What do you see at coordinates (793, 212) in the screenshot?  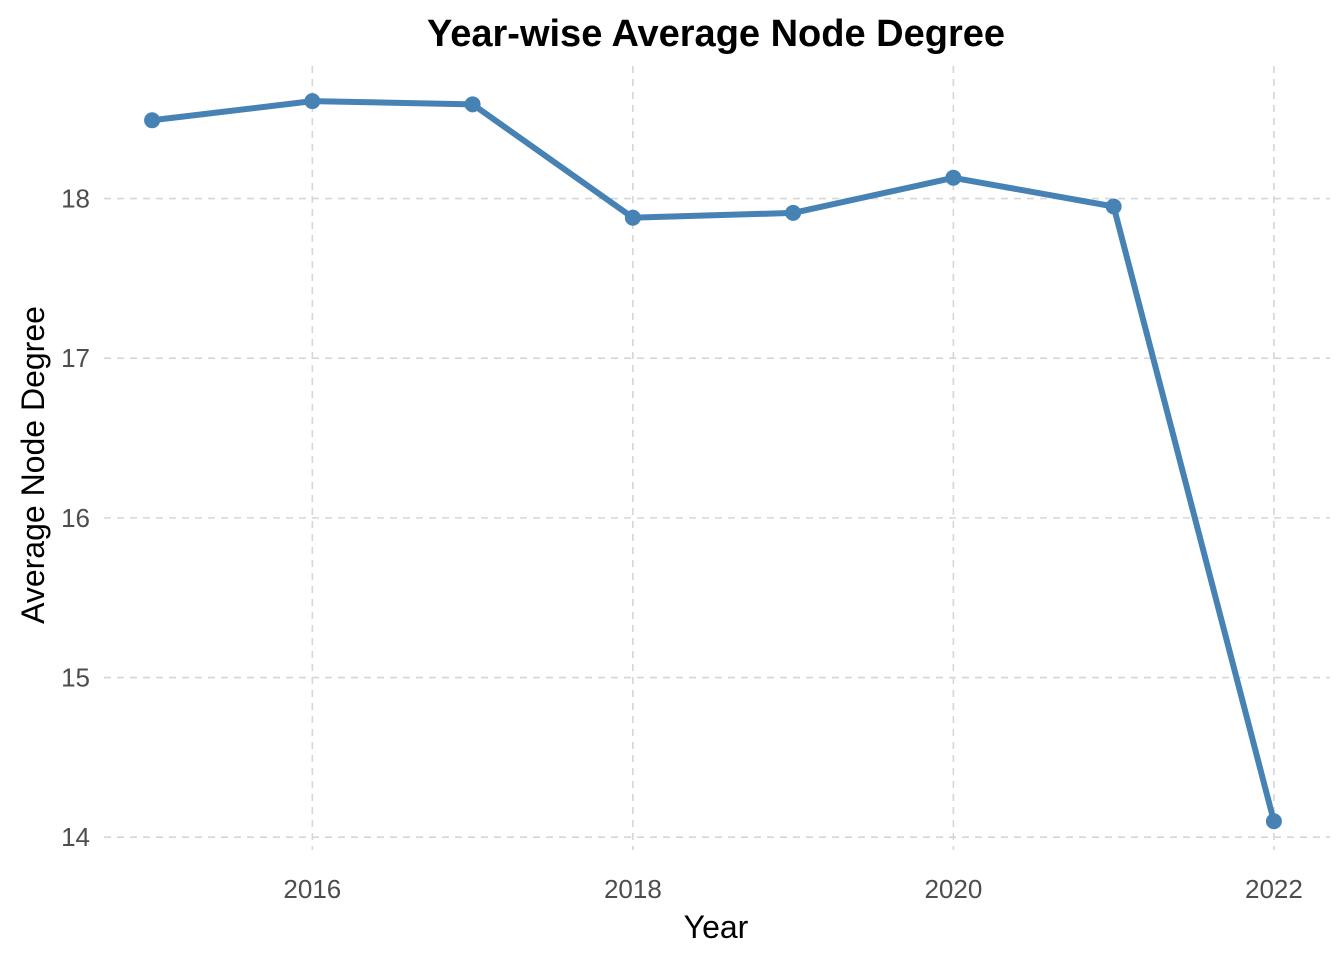 I see `data-point-2019` at bounding box center [793, 212].